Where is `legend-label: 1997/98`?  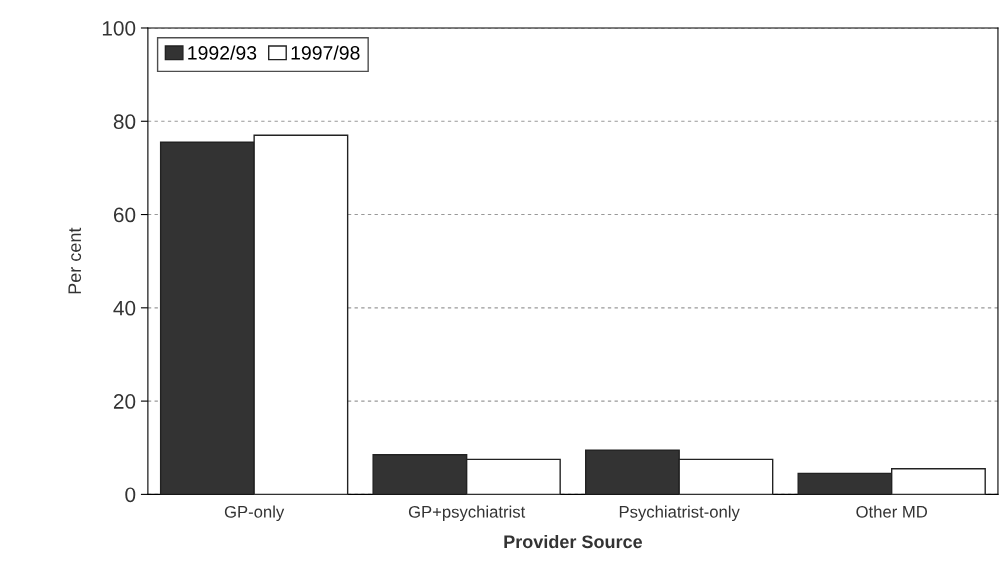
legend-label: 1997/98 is located at coordinates (325, 52).